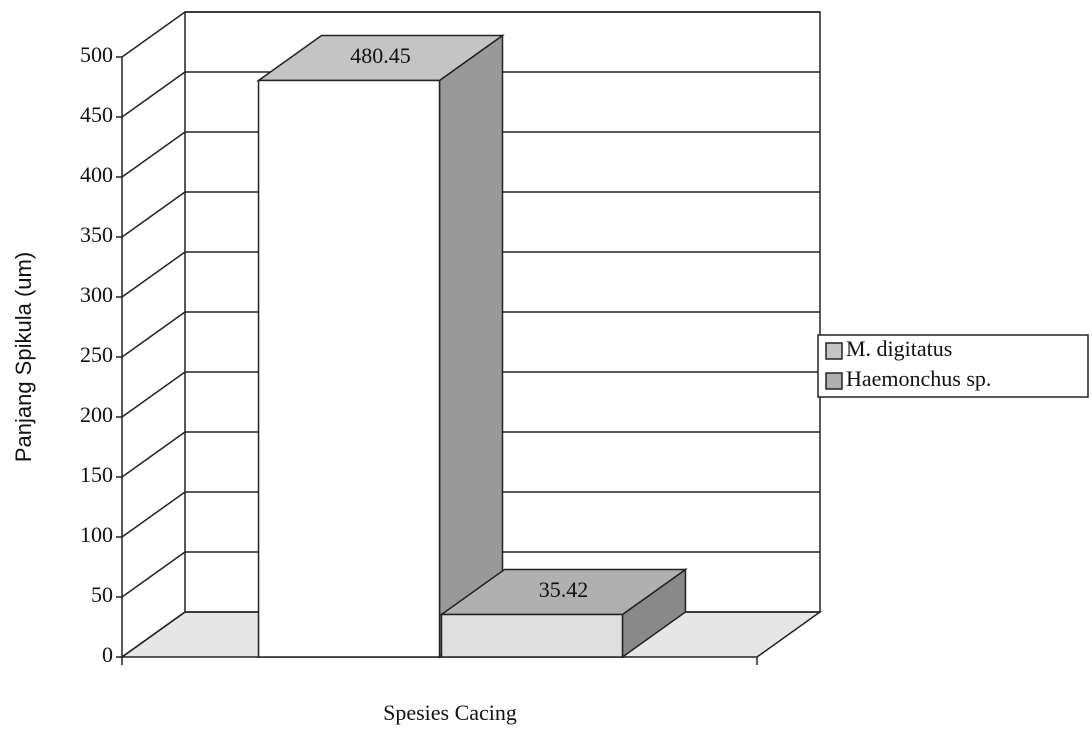 This screenshot has height=732, width=1092. I want to click on y-tick-label: 200, so click(96, 414).